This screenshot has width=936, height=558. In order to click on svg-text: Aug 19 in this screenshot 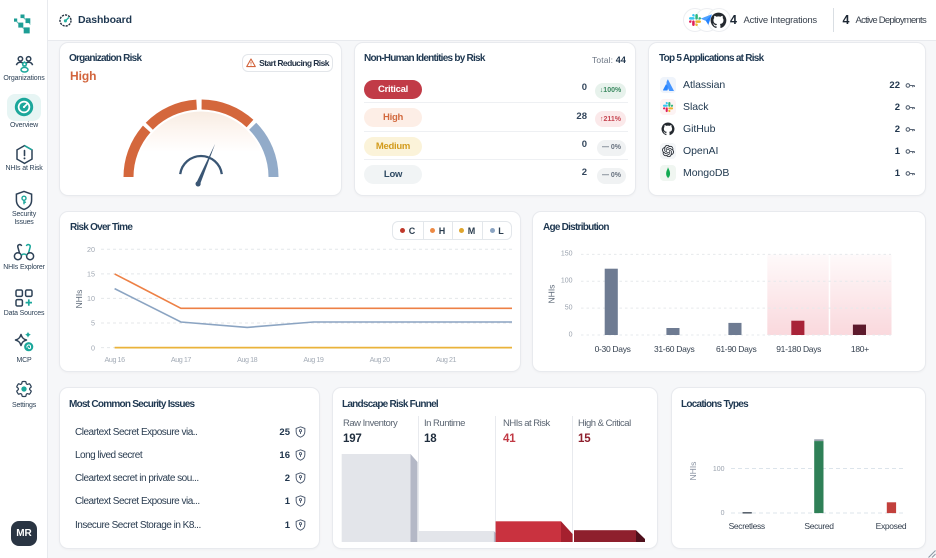, I will do `click(313, 359)`.